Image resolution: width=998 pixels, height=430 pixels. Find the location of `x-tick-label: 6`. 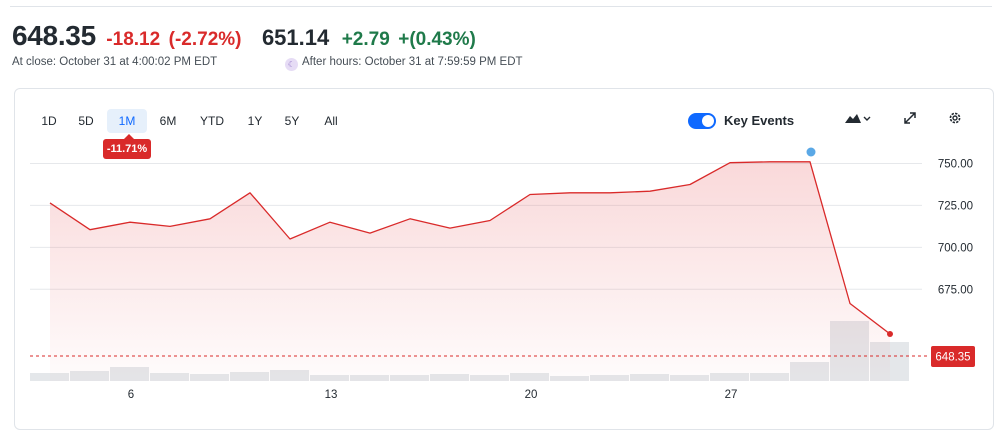

x-tick-label: 6 is located at coordinates (131, 395).